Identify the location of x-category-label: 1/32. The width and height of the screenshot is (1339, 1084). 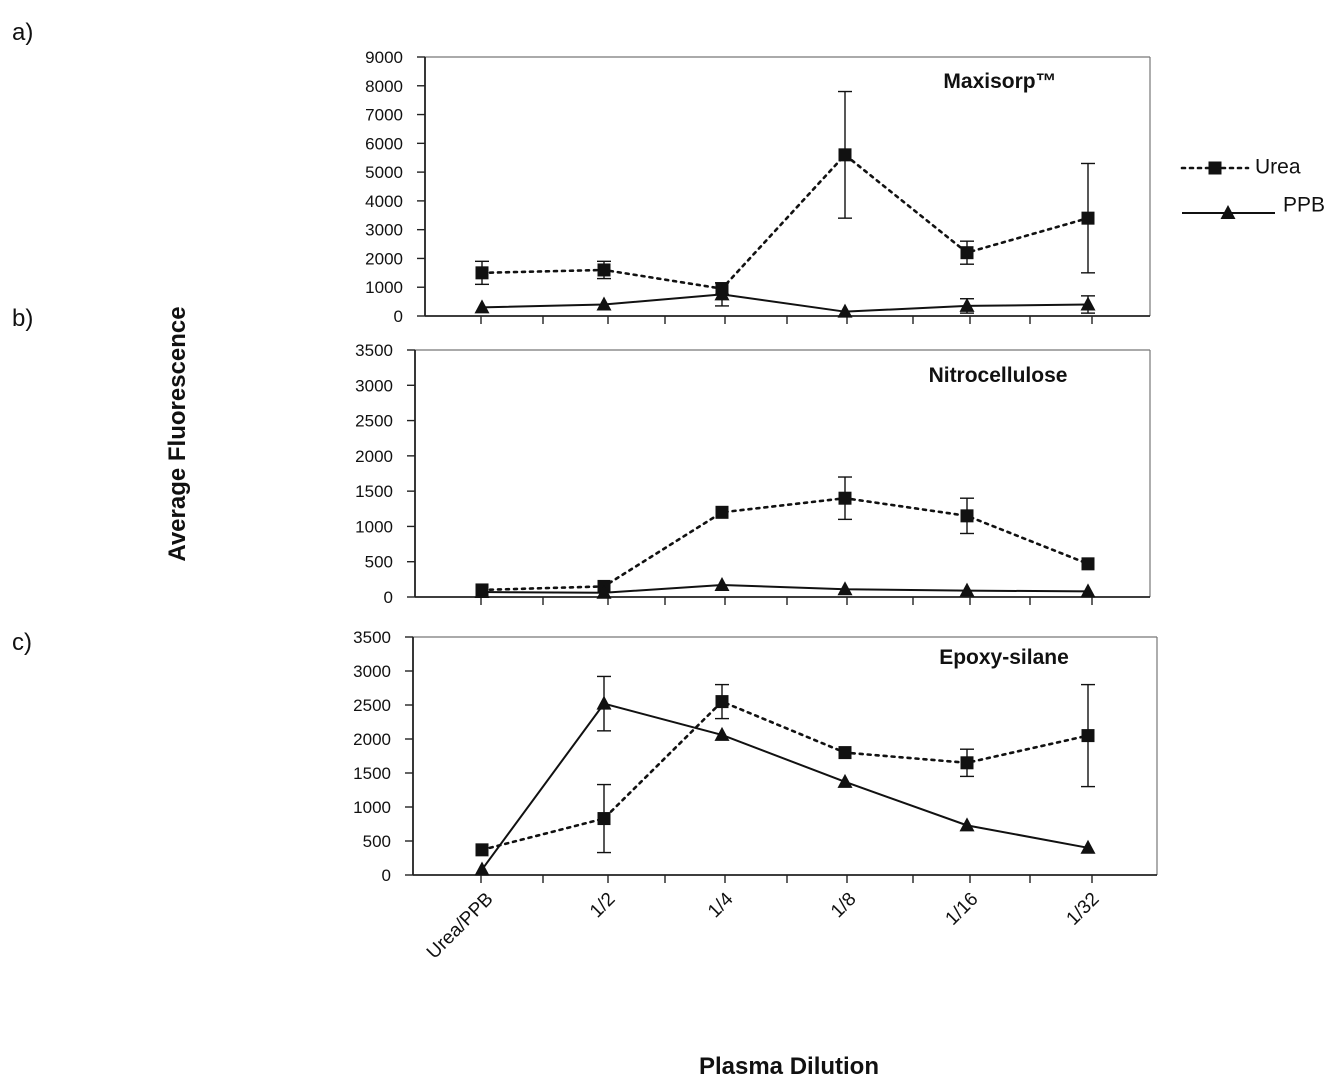
(1083, 909).